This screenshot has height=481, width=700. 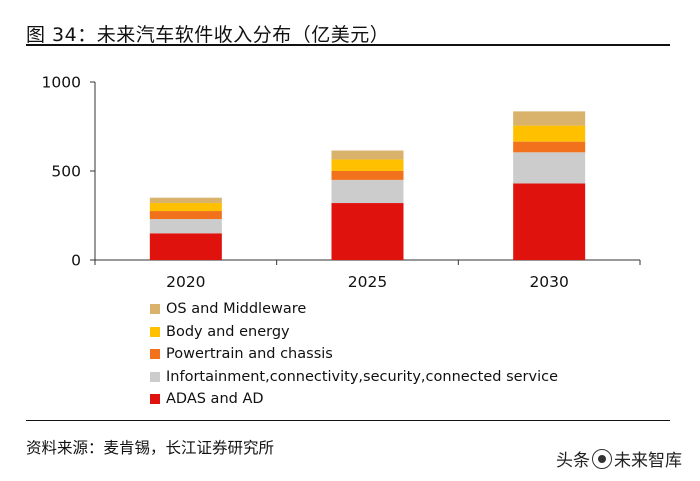 What do you see at coordinates (354, 309) in the screenshot?
I see `legend-item: OS and Middleware` at bounding box center [354, 309].